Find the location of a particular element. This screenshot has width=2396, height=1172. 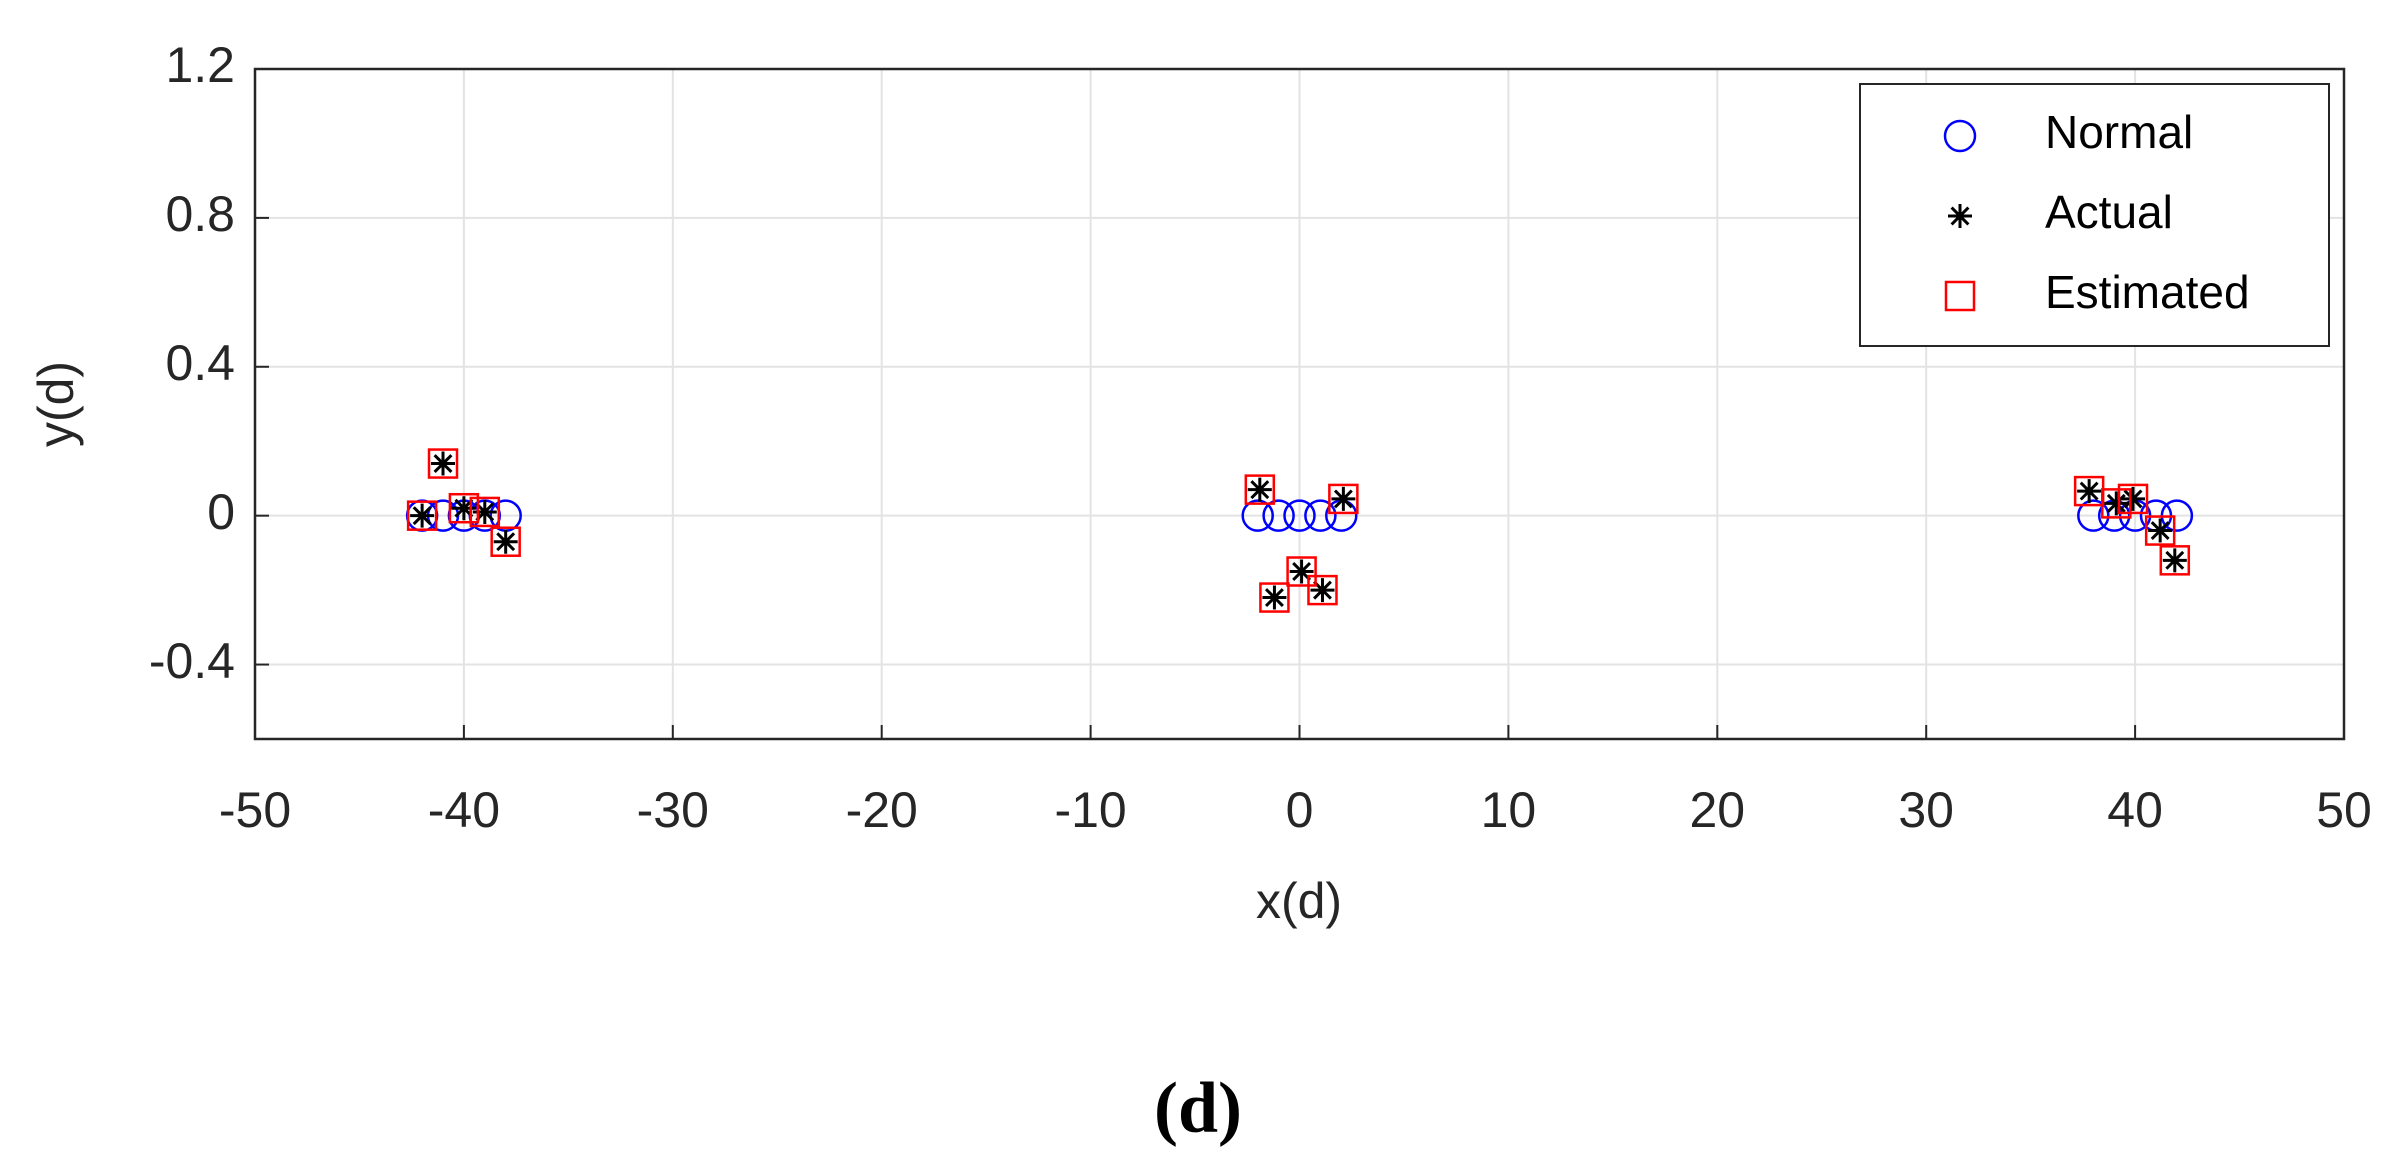

y-tick-label: 0.8 is located at coordinates (200, 214).